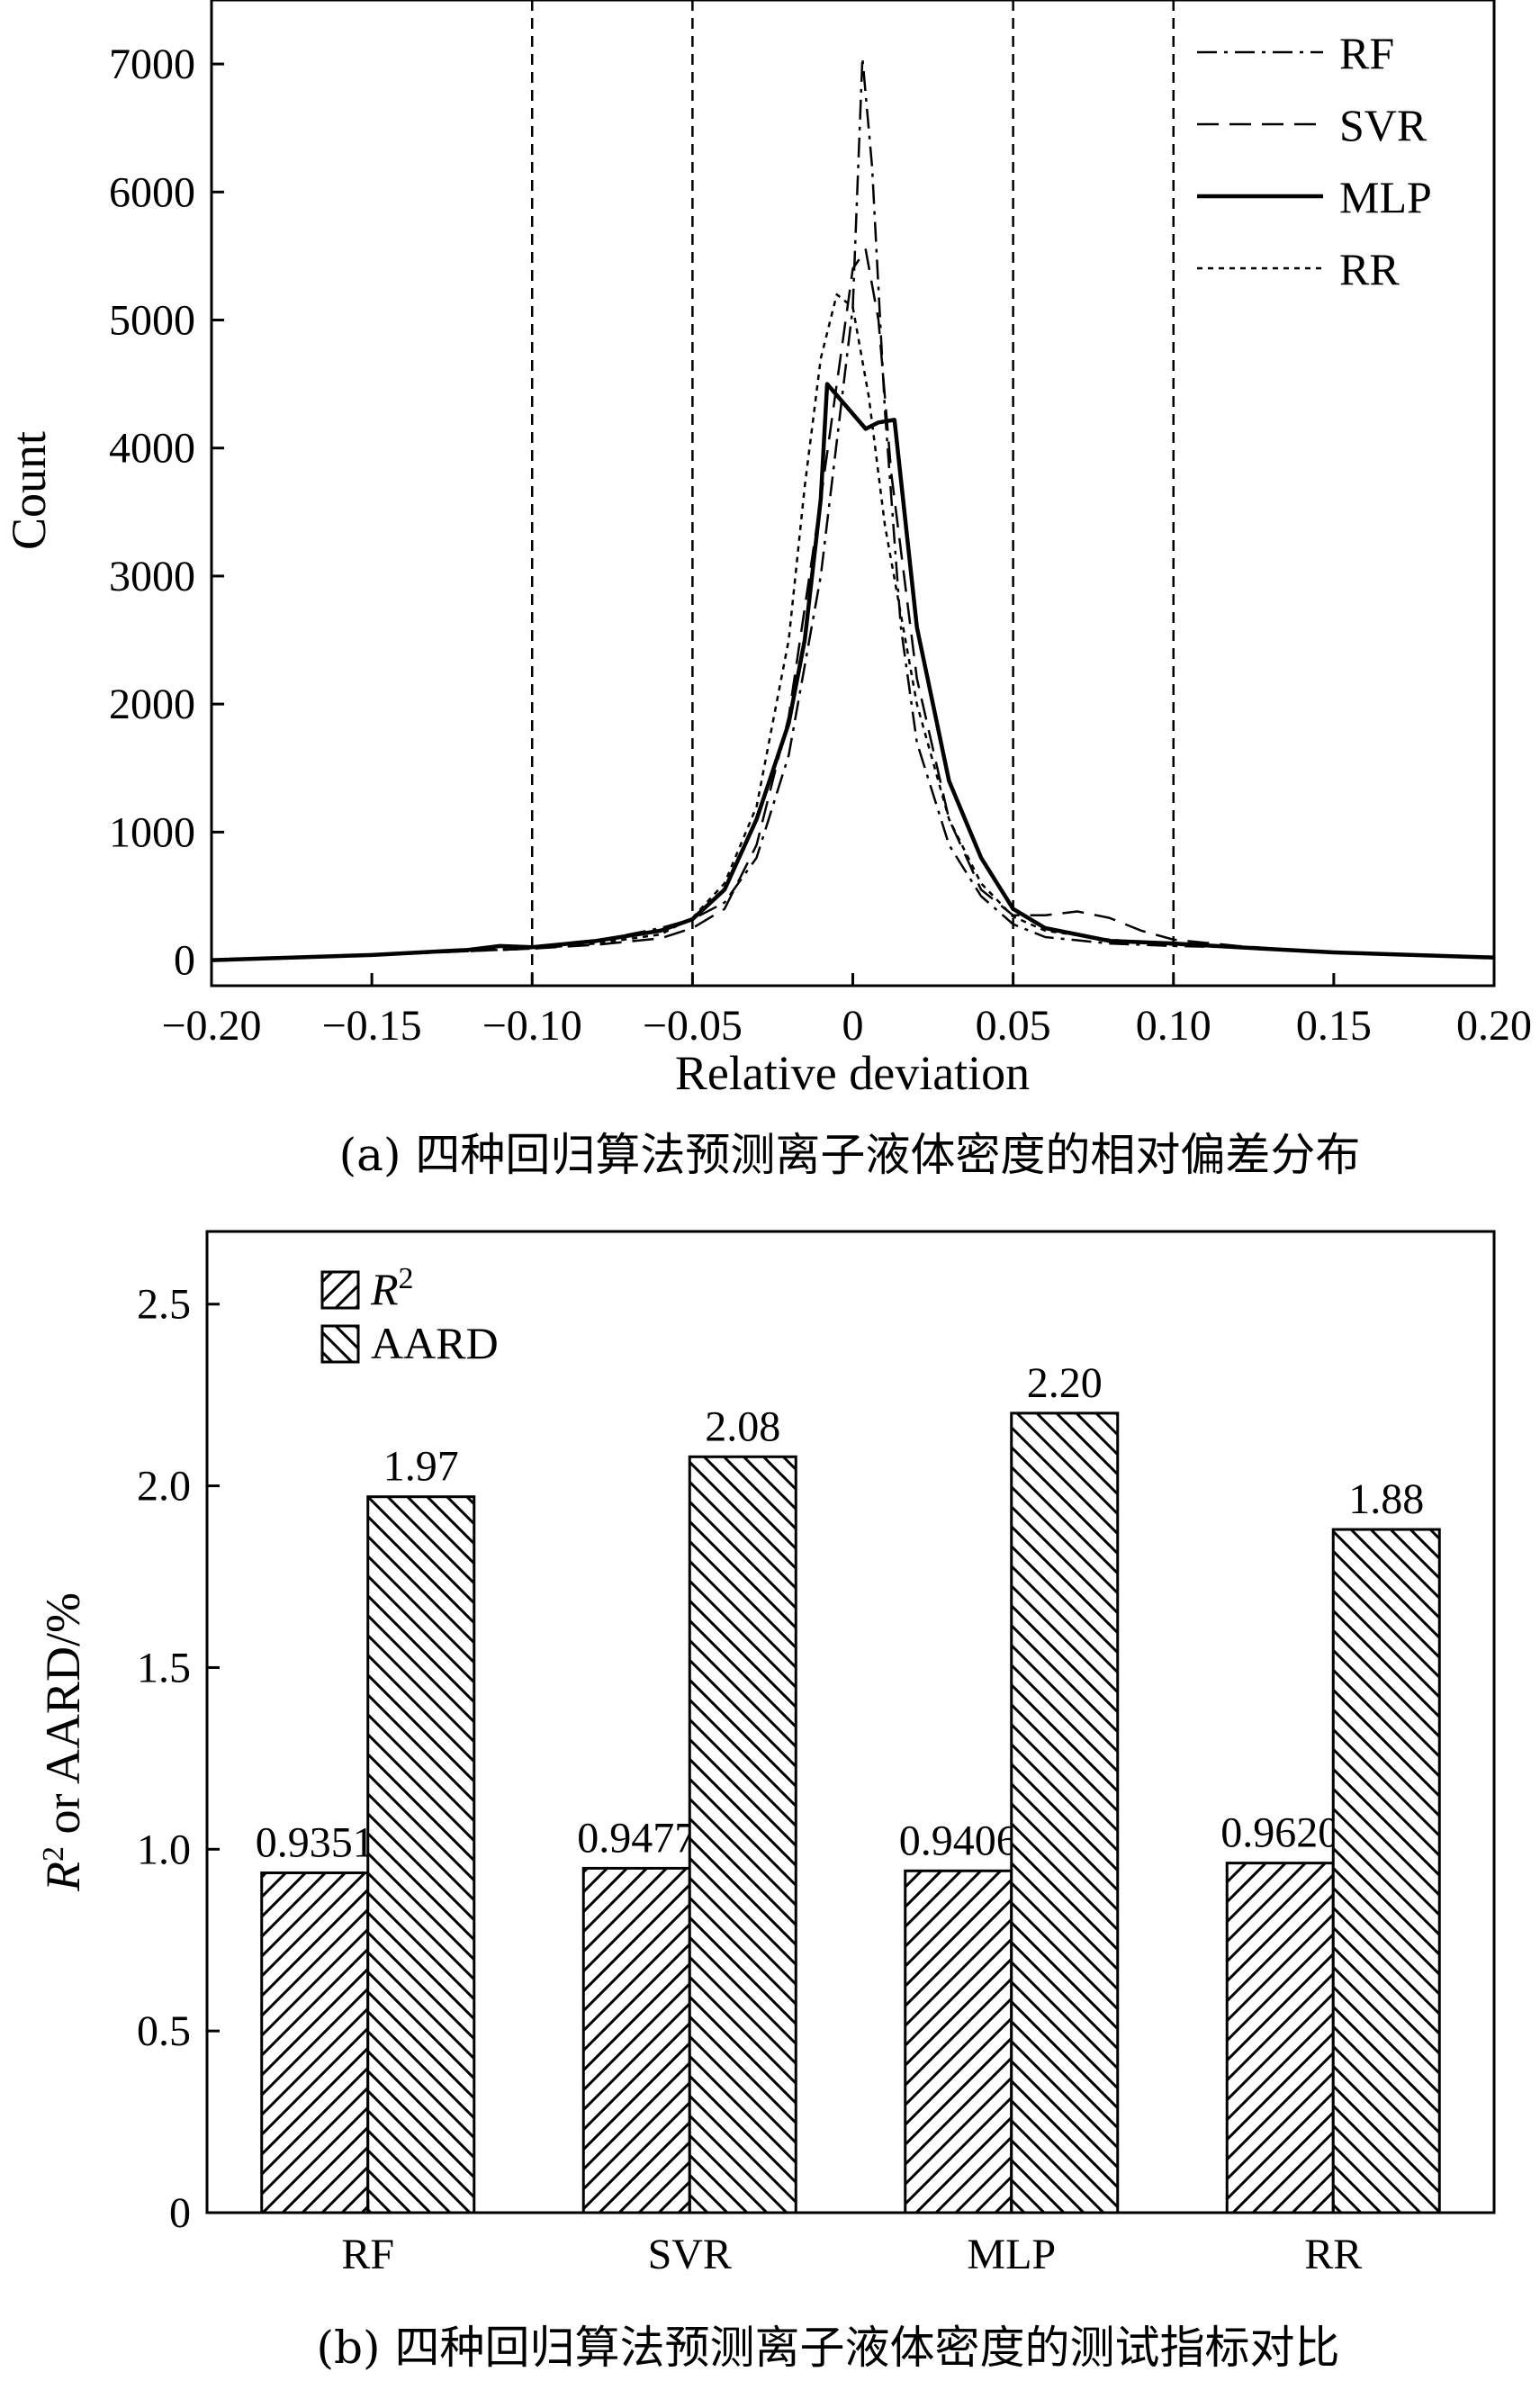 The height and width of the screenshot is (2381, 1540). What do you see at coordinates (1494, 1026) in the screenshot?
I see `x-tick-label: 0.20` at bounding box center [1494, 1026].